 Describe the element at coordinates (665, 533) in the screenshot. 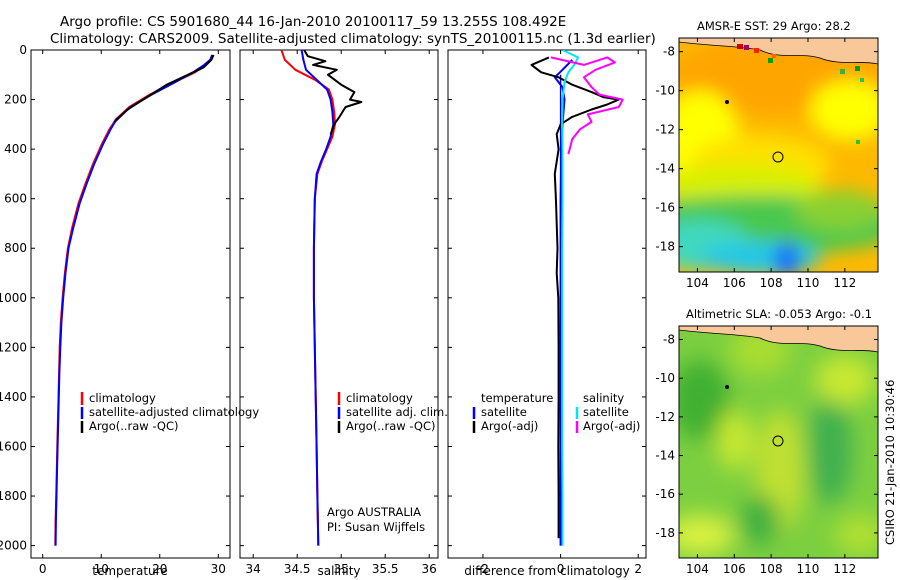

I see `sla_map-lat-tick-label: -18` at that location.